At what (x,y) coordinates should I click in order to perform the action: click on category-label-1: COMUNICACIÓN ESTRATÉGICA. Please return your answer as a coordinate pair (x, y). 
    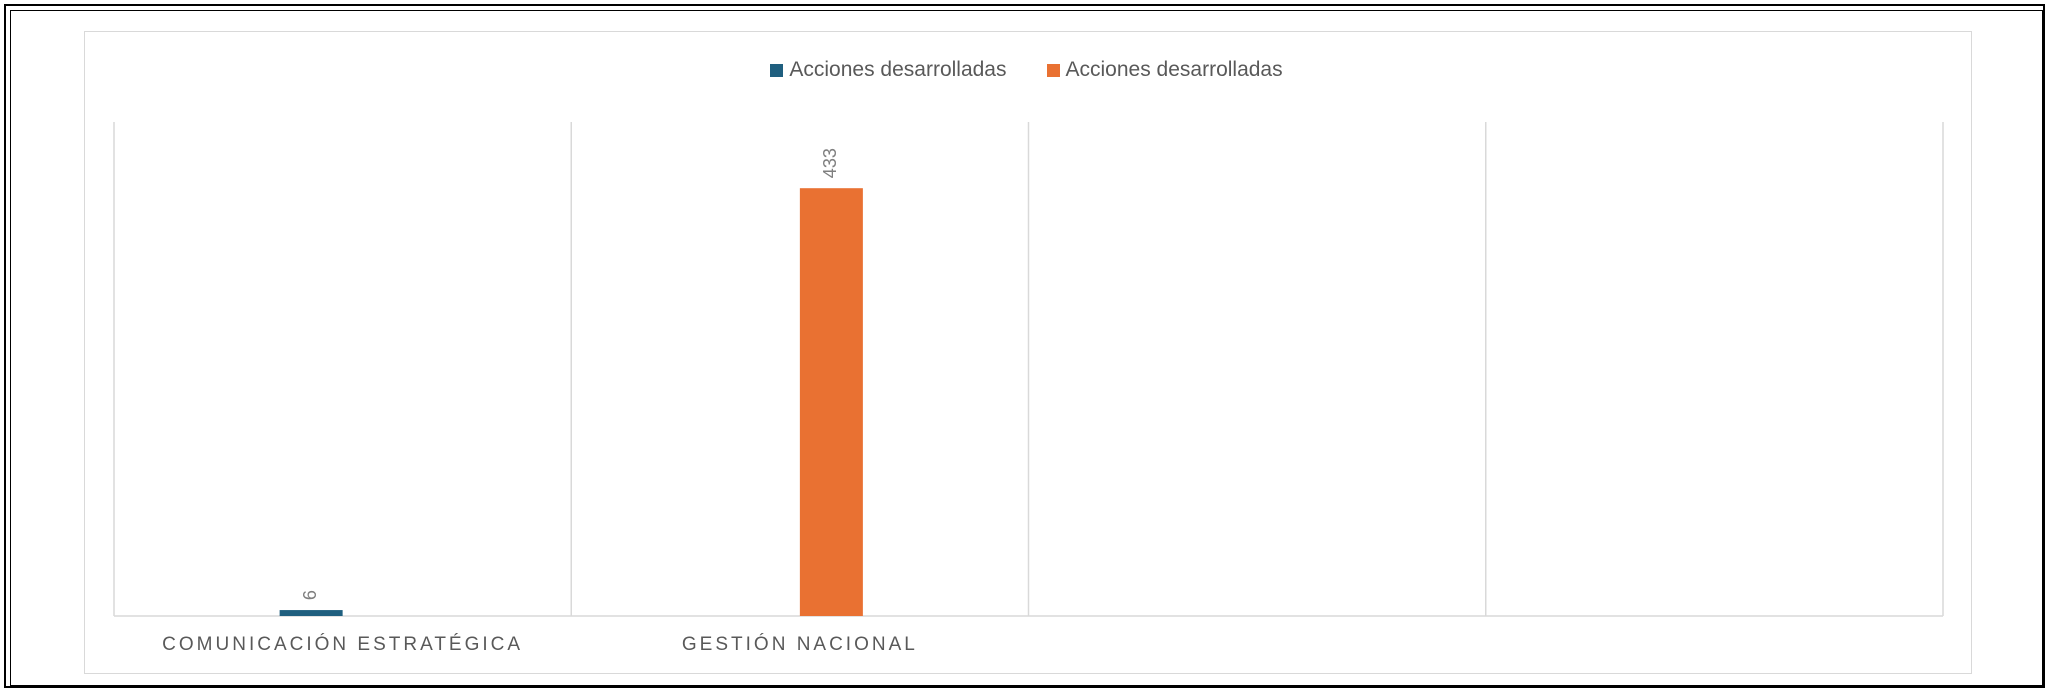
    Looking at the image, I should click on (342, 644).